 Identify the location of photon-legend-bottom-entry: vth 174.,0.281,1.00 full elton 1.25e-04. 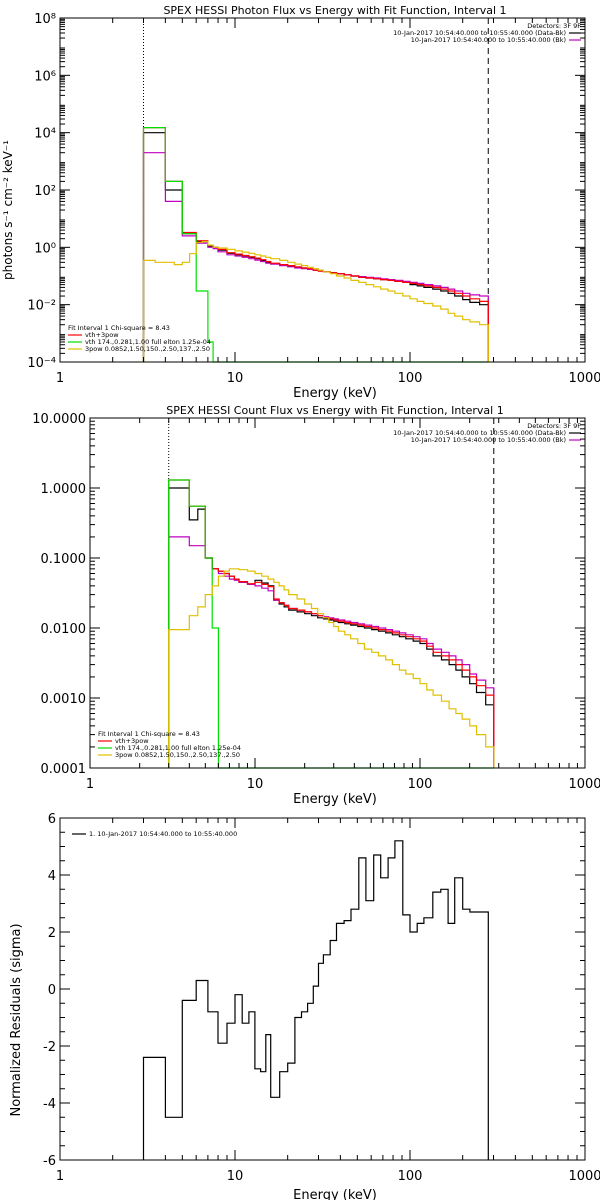
(148, 342).